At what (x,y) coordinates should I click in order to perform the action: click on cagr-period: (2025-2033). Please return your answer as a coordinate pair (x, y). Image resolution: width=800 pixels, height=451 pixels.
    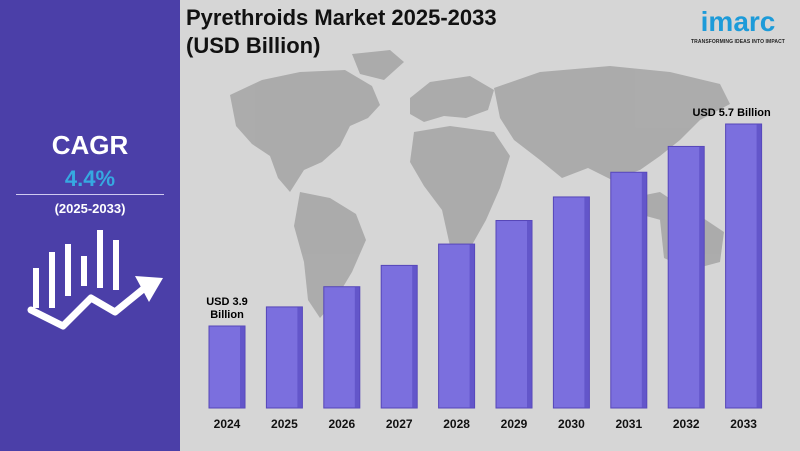
    Looking at the image, I should click on (90, 208).